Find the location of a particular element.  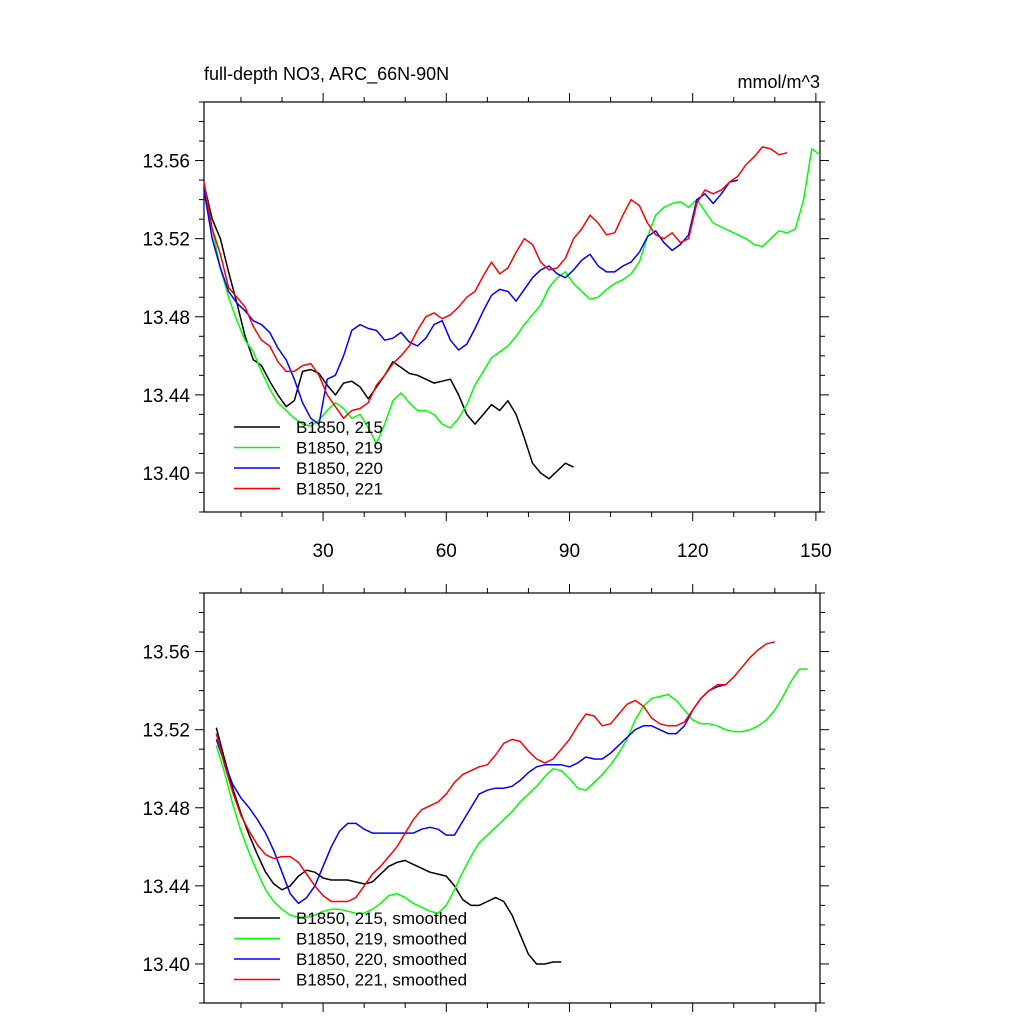

legend-label: B1850, 220 is located at coordinates (339, 468).